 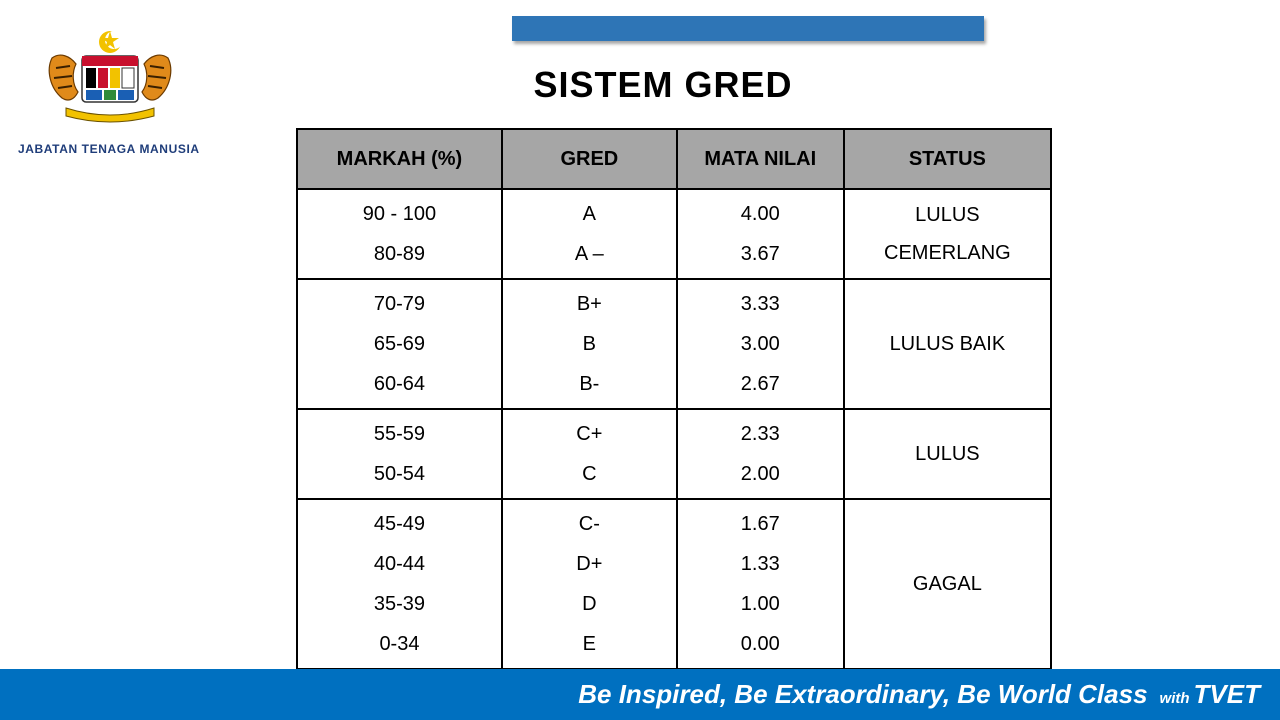 I want to click on mata-value: 2.67, so click(x=760, y=384).